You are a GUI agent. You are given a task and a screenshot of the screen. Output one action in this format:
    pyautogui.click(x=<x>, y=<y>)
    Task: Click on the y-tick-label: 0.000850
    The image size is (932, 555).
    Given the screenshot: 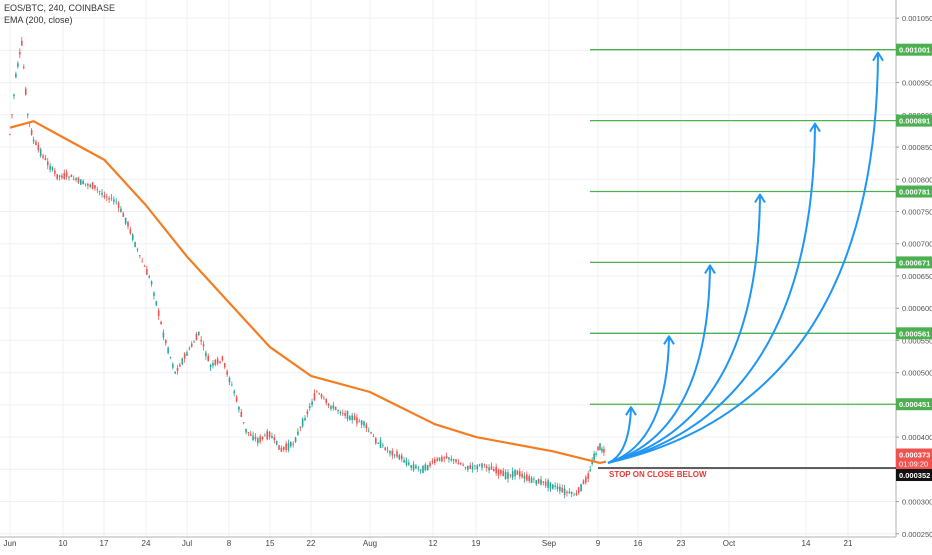 What is the action you would take?
    pyautogui.click(x=917, y=147)
    